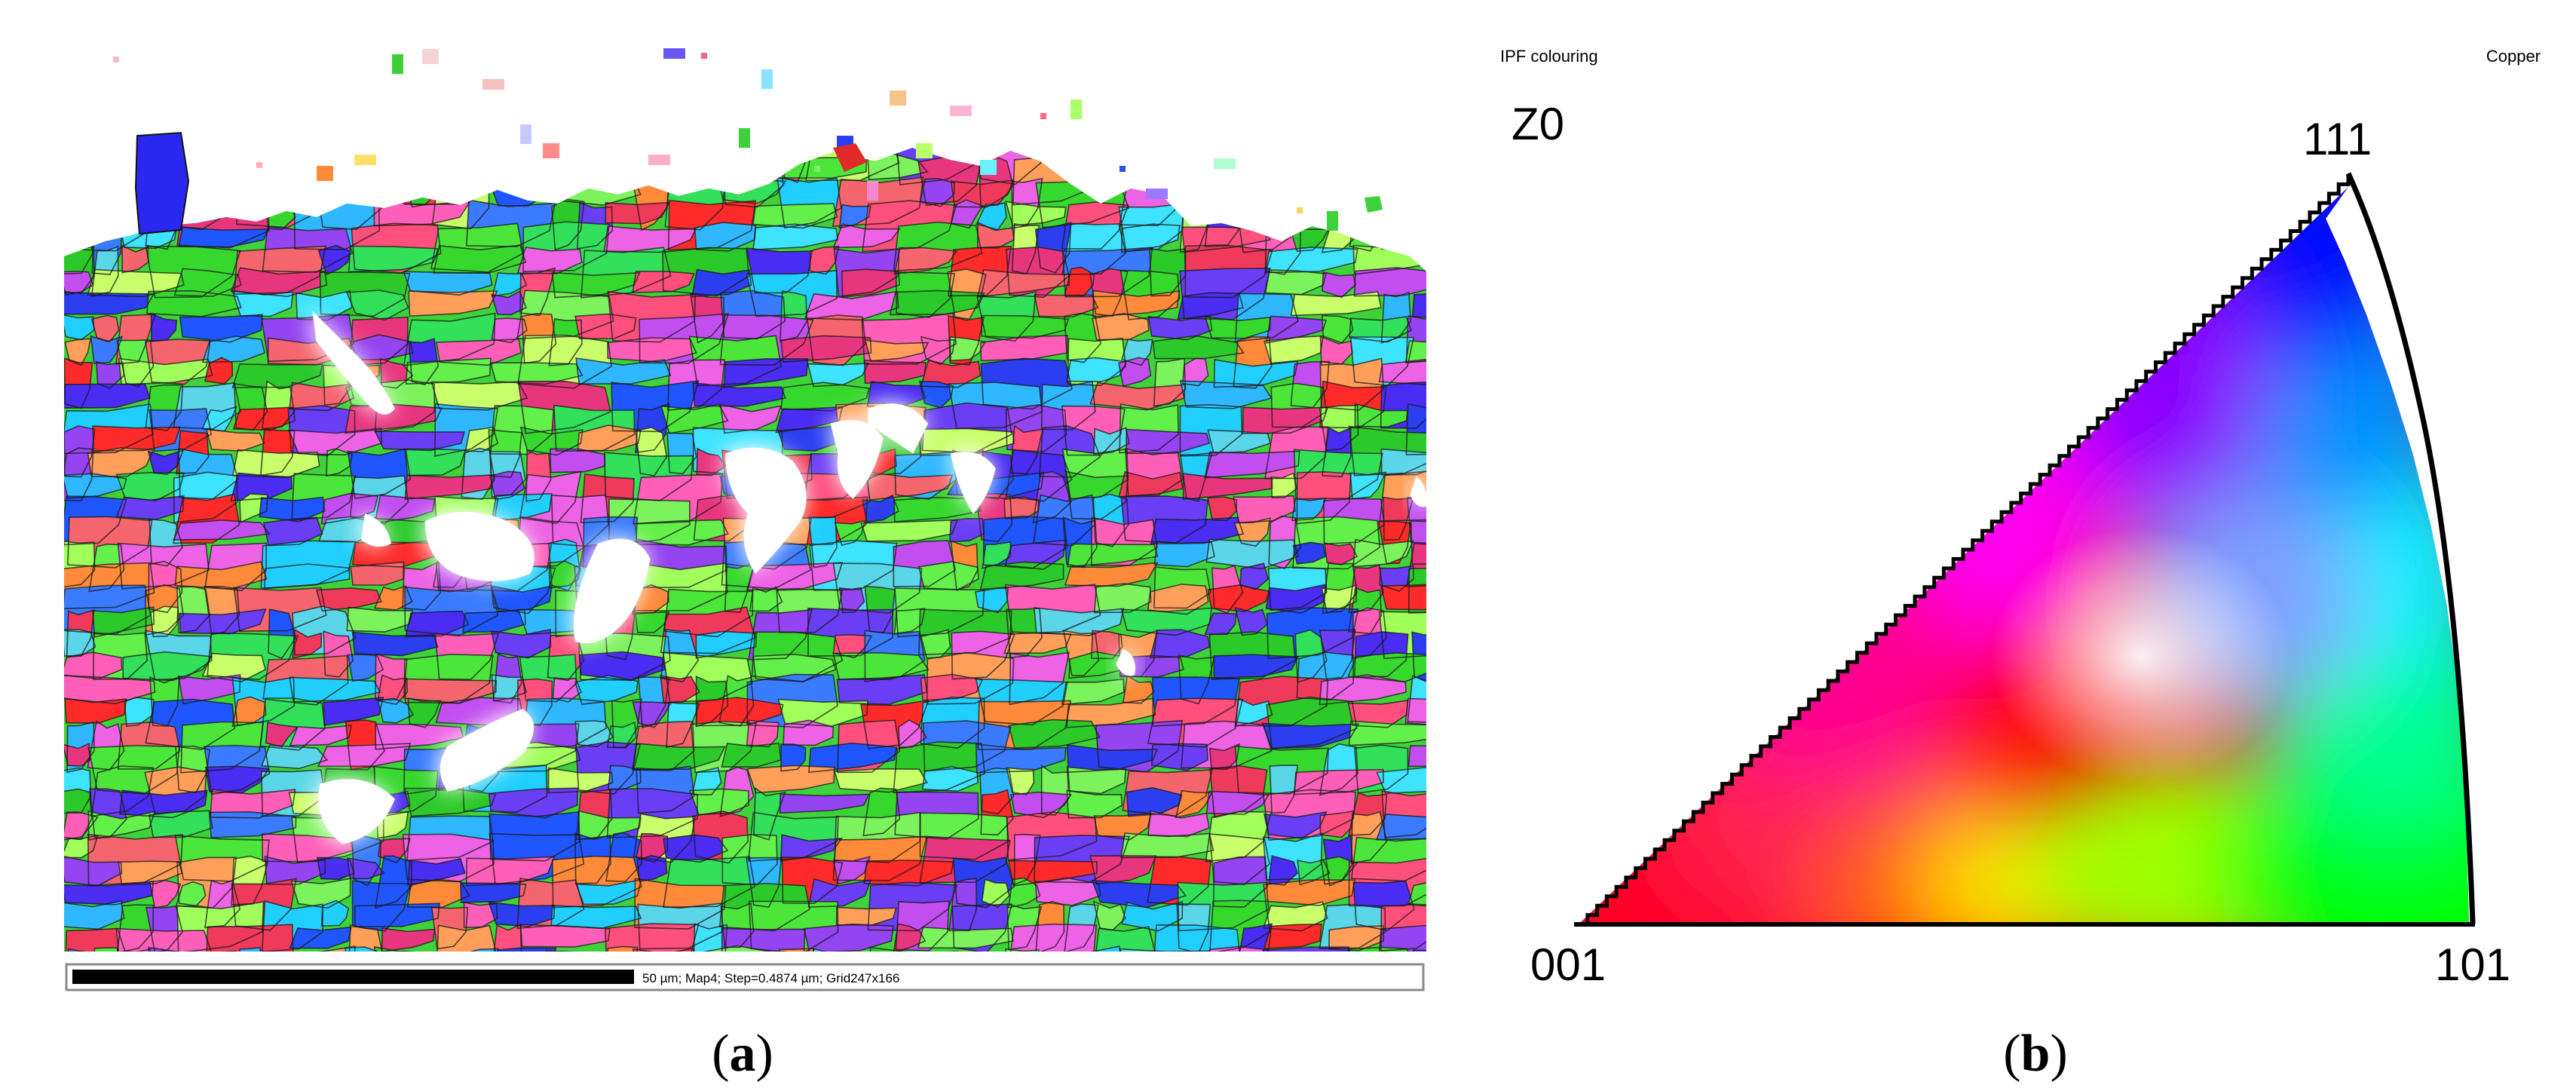  Describe the element at coordinates (1538, 124) in the screenshot. I see `direction-label: Z0` at that location.